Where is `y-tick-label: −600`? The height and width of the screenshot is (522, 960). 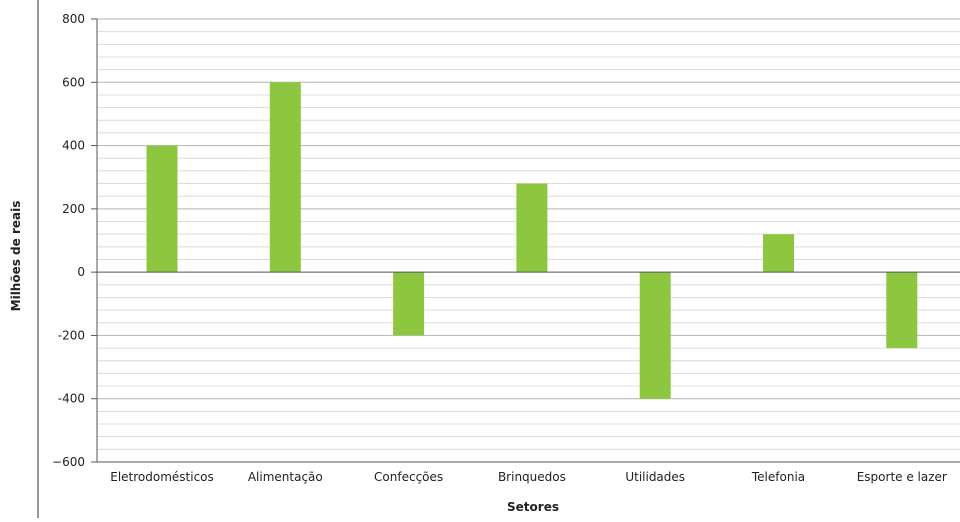
y-tick-label: −600 is located at coordinates (68, 462).